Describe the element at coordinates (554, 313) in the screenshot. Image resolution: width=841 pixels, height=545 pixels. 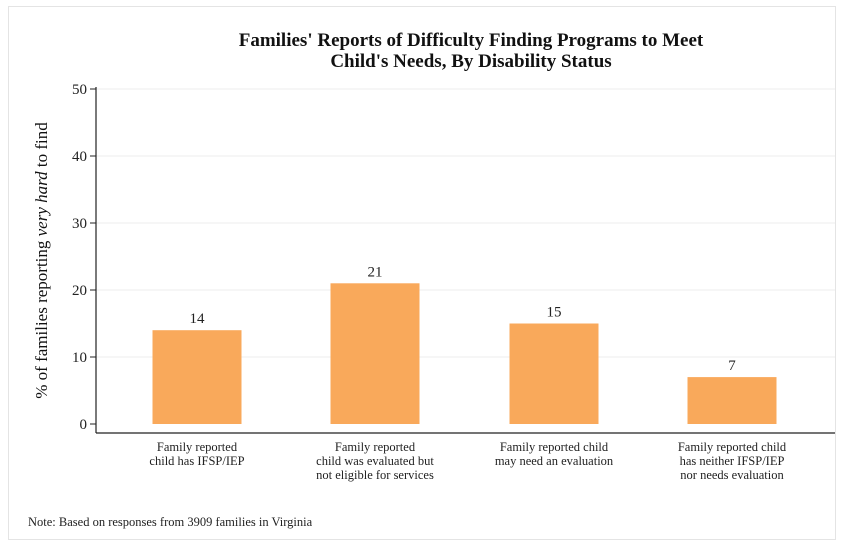
I see `bar-value-label-3: 15` at that location.